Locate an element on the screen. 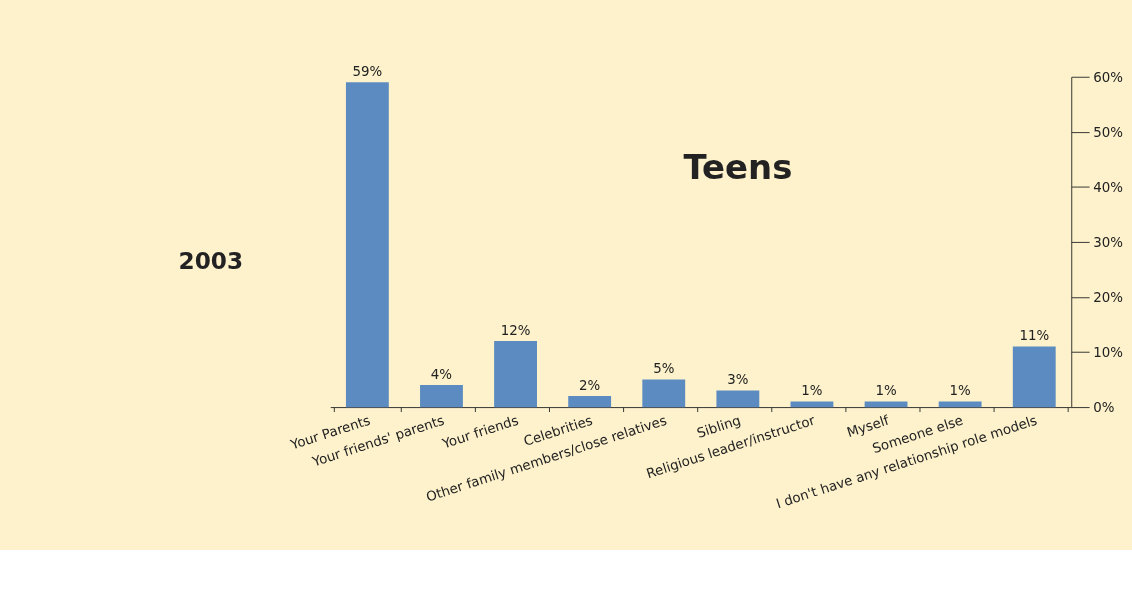 The image size is (1132, 603). y-tick-label: 50% is located at coordinates (1108, 132).